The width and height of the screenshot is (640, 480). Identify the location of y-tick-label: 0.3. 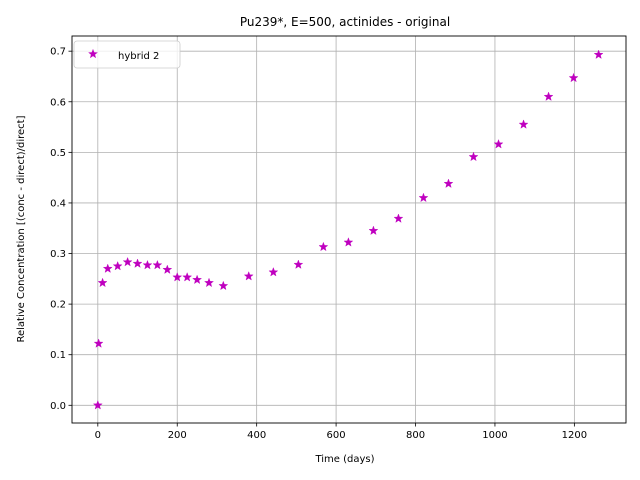
(58, 254).